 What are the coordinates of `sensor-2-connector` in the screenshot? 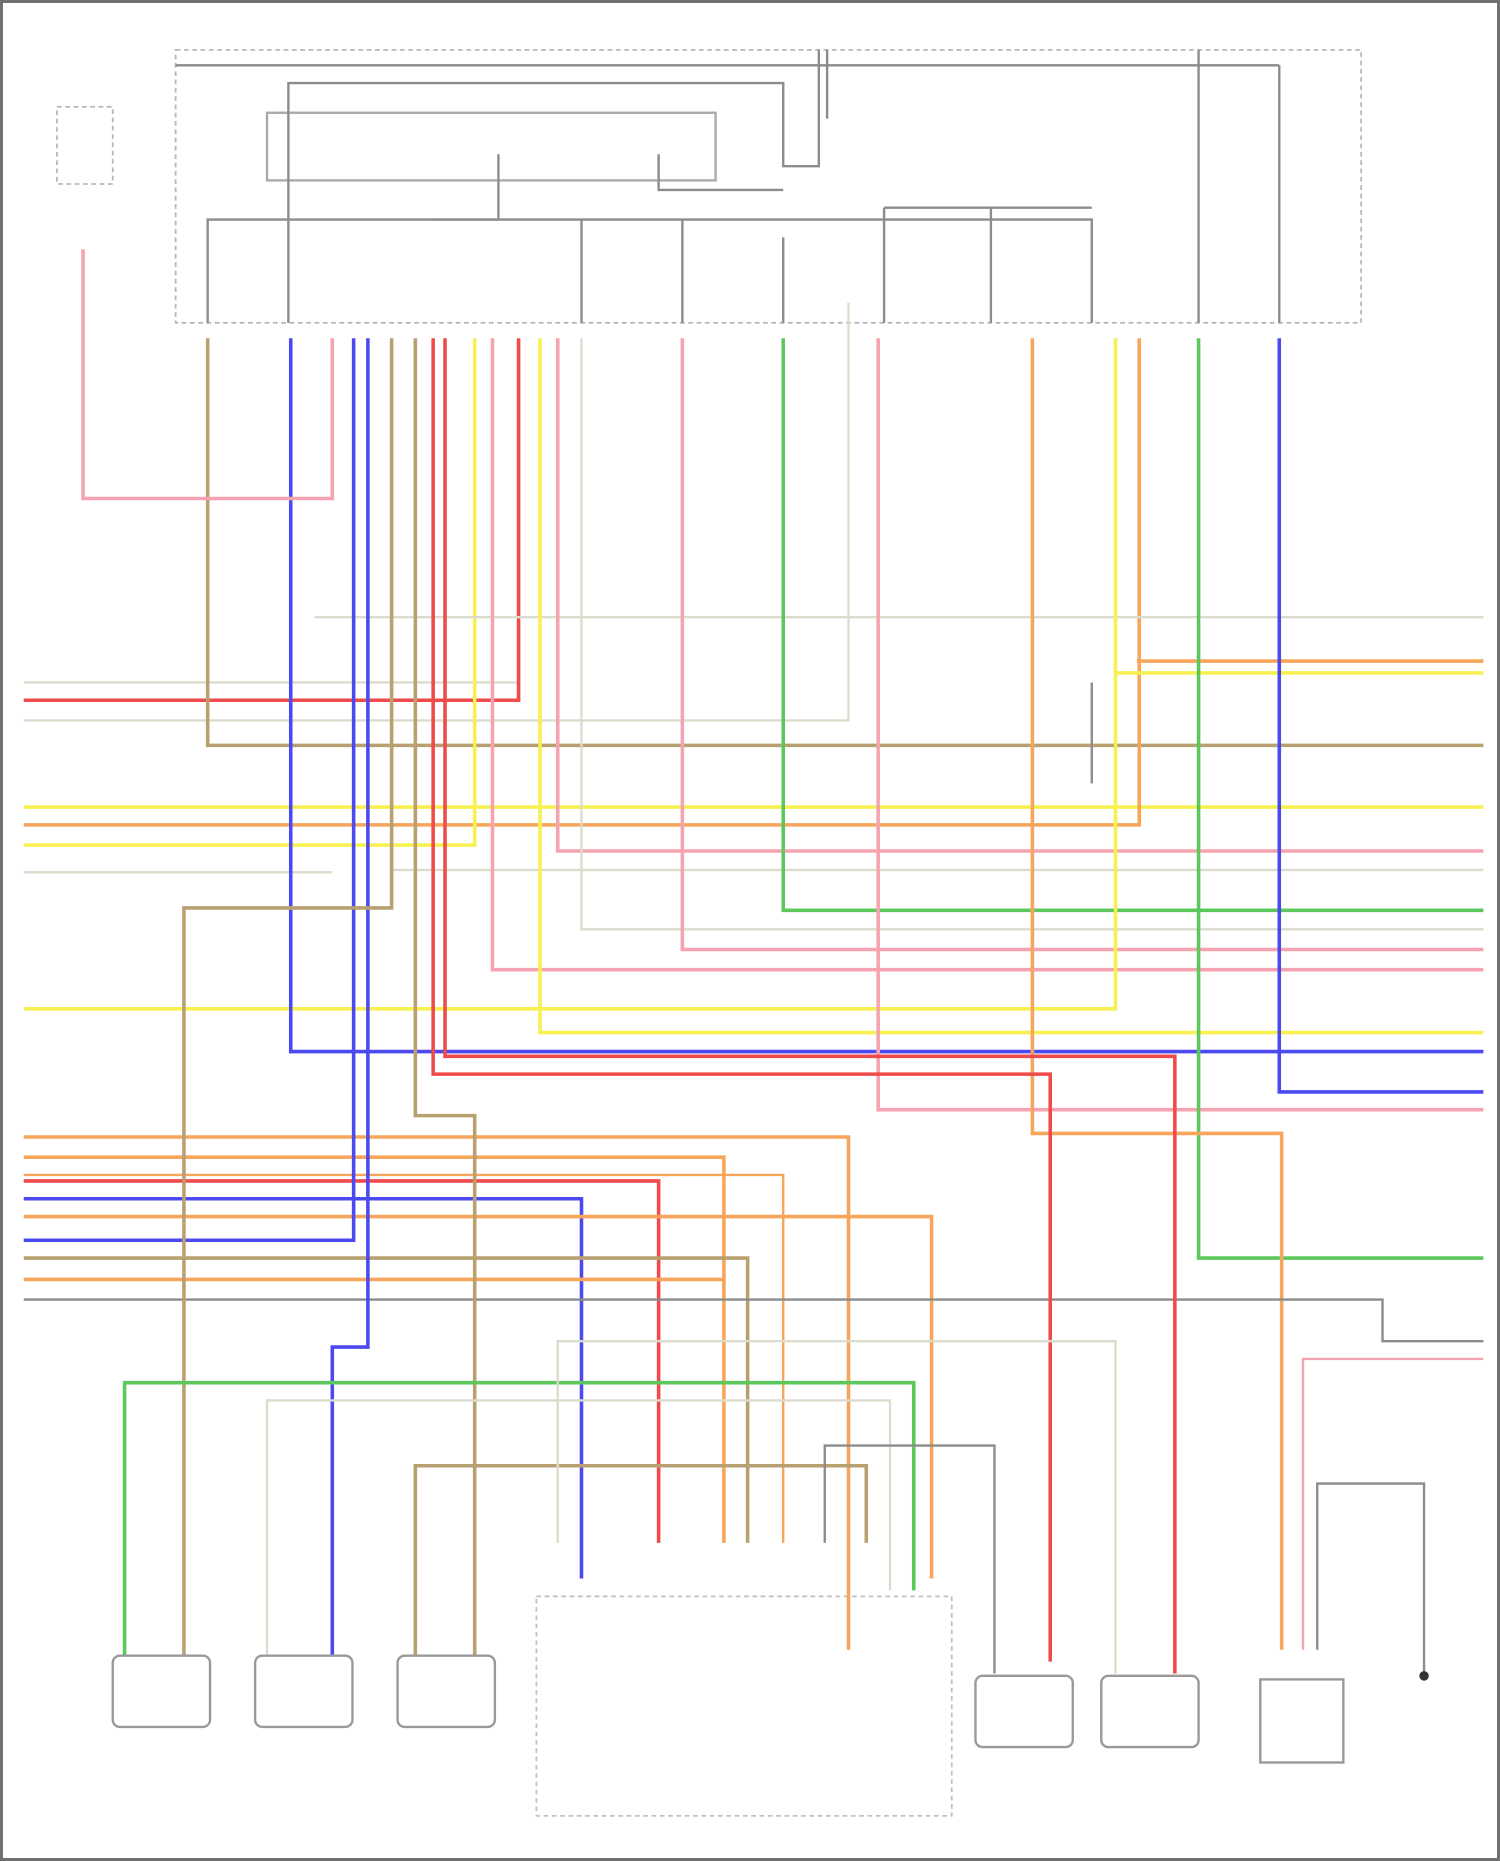 It's located at (303, 1691).